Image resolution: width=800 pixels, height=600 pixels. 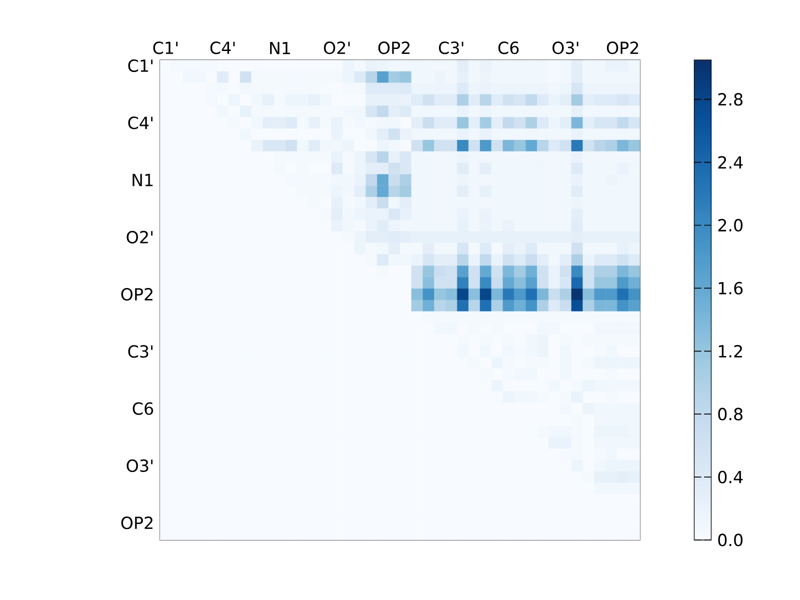 I want to click on x-tick-label: C4', so click(x=222, y=48).